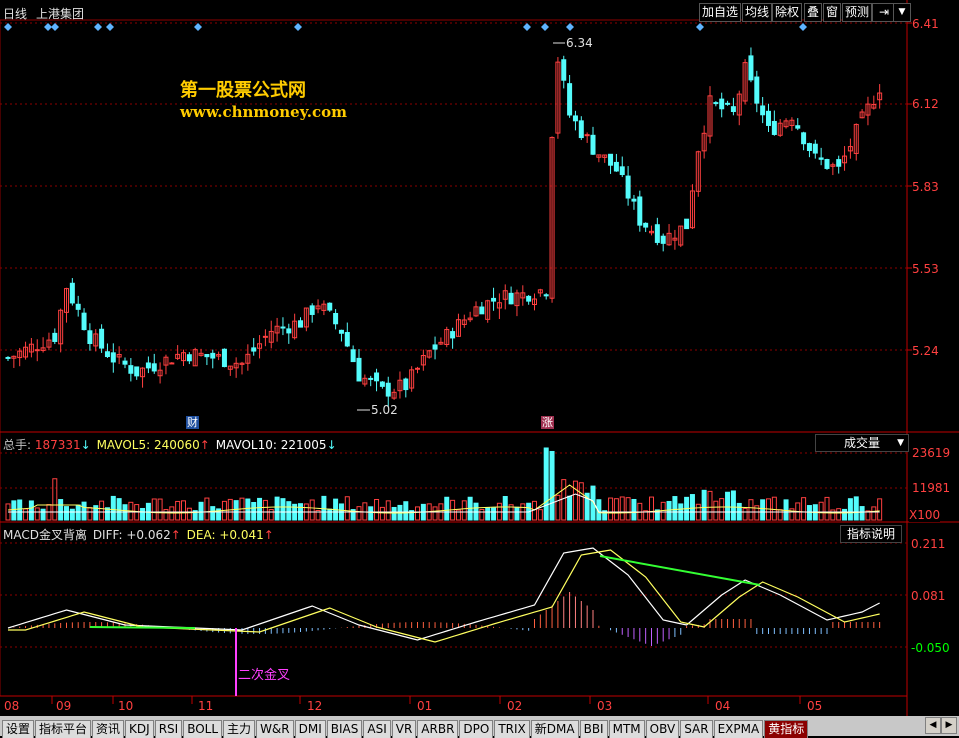  Describe the element at coordinates (239, 729) in the screenshot. I see `tab-6: 主力` at that location.